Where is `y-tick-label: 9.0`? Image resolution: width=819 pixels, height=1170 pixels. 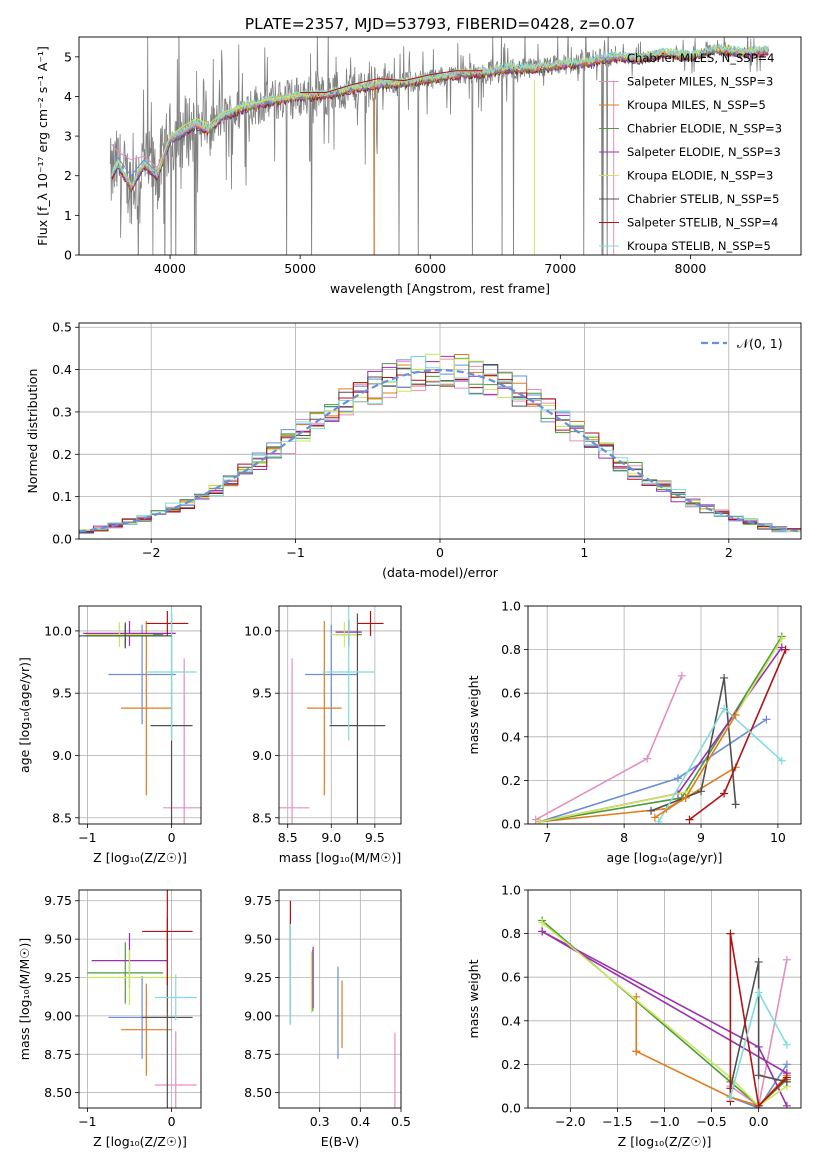
y-tick-label: 9.0 is located at coordinates (262, 755).